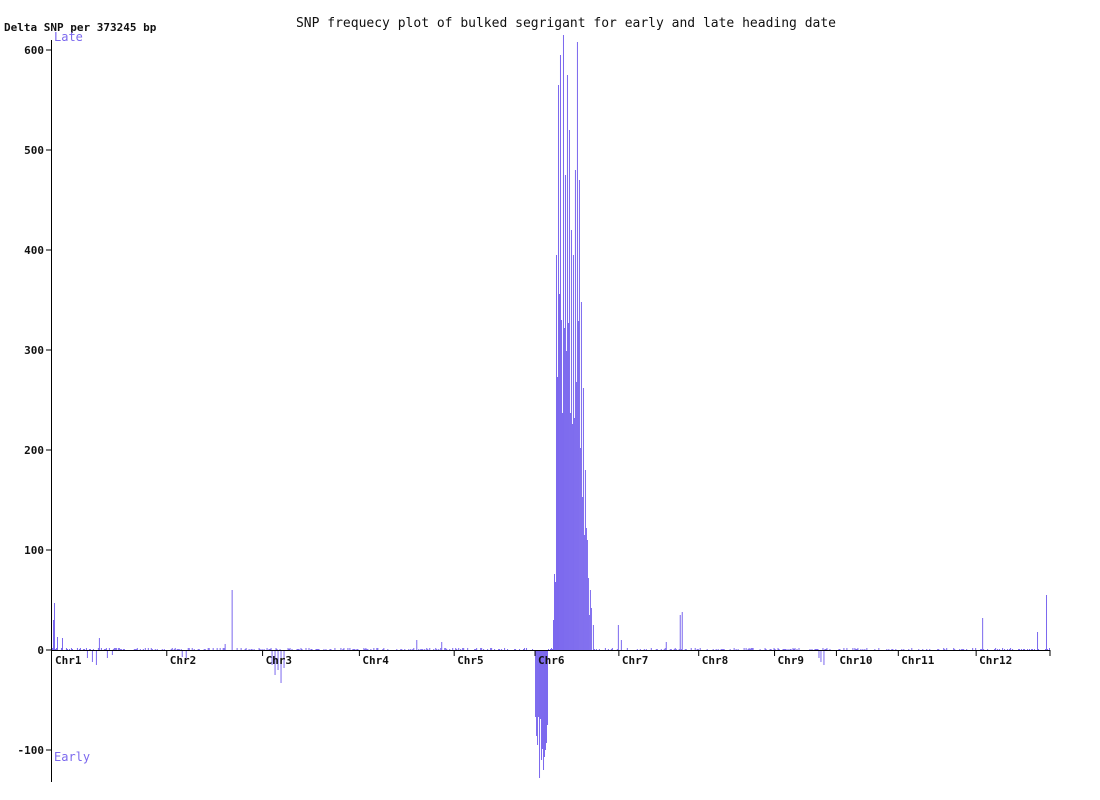 The image size is (1100, 800). Describe the element at coordinates (791, 660) in the screenshot. I see `chromosome-label: Chr9` at that location.